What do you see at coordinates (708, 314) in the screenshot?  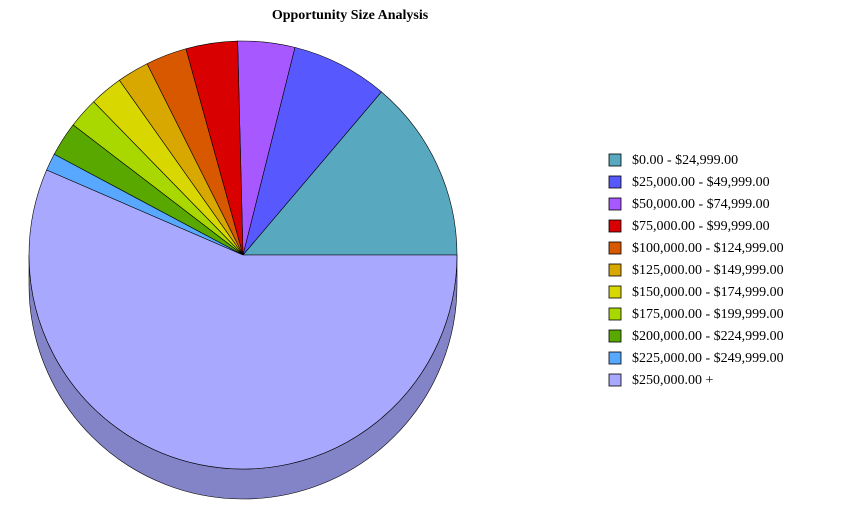 I see `legend-label: $175,000.00 - $199,999.00` at bounding box center [708, 314].